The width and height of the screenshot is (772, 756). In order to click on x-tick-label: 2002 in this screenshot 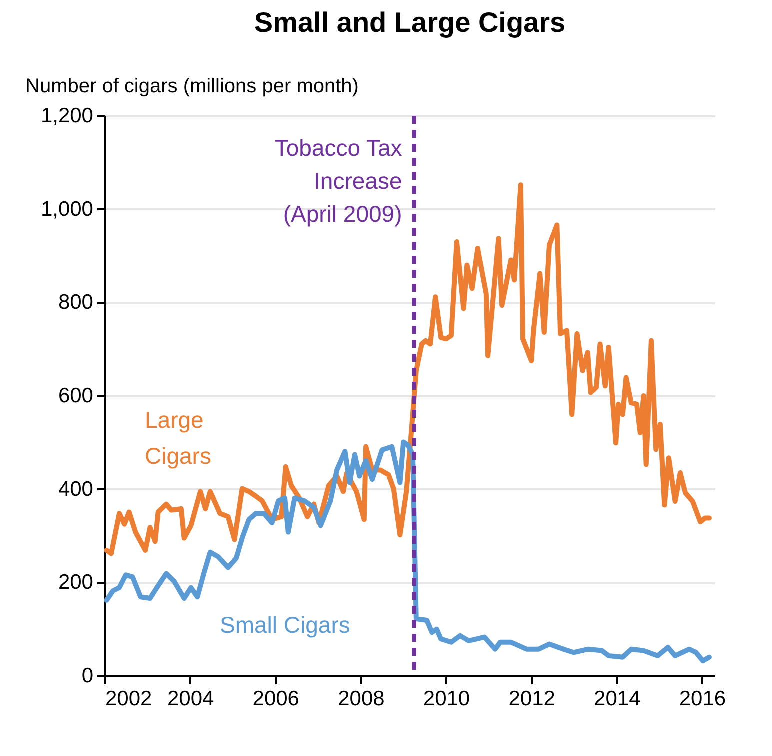, I will do `click(129, 699)`.